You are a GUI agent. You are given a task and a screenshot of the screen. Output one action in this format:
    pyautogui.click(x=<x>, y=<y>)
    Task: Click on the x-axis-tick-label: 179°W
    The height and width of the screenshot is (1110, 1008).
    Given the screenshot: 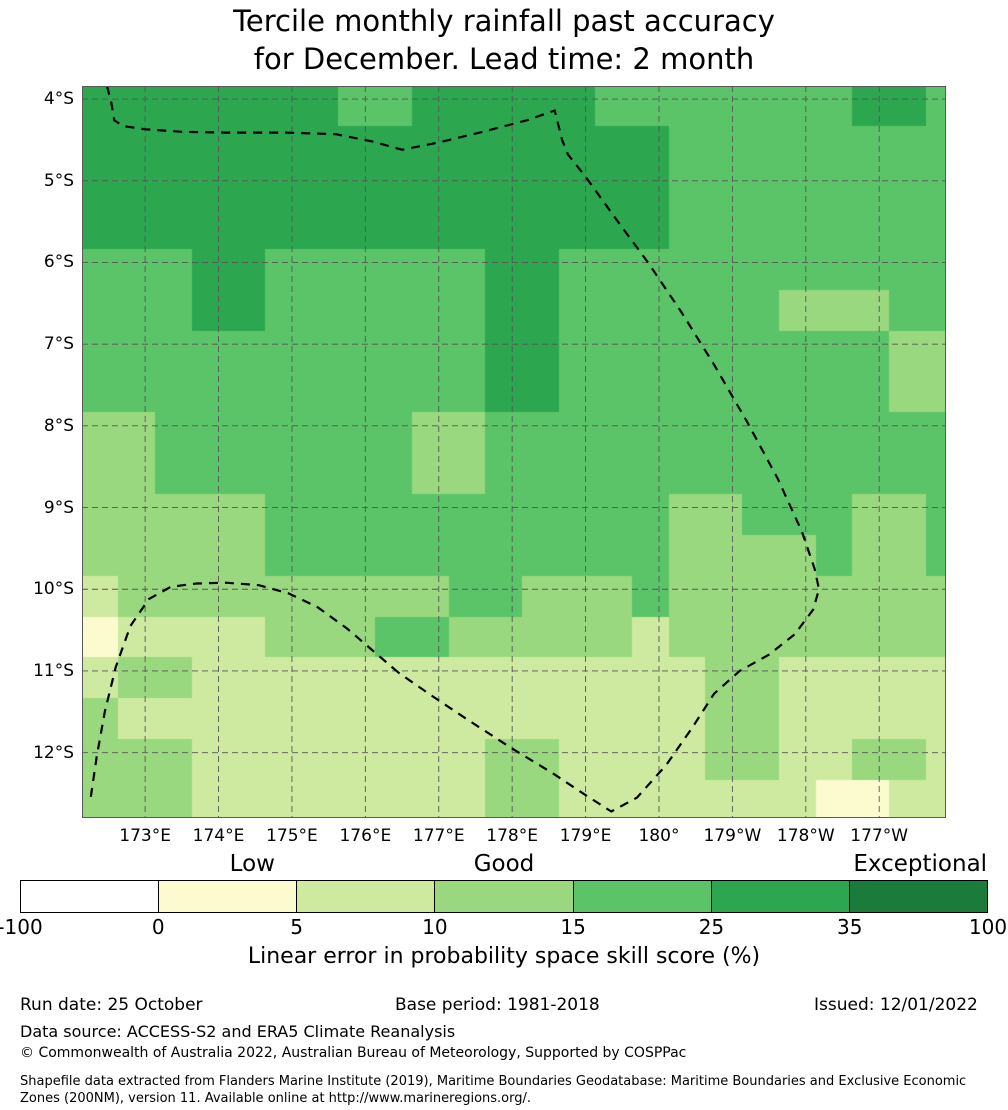 What is the action you would take?
    pyautogui.click(x=732, y=836)
    